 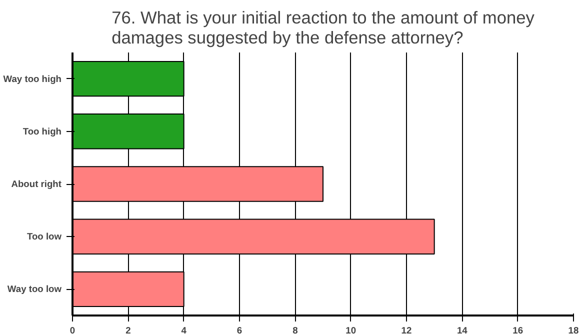 What do you see at coordinates (32, 79) in the screenshot?
I see `y-tick-label: Way too high` at bounding box center [32, 79].